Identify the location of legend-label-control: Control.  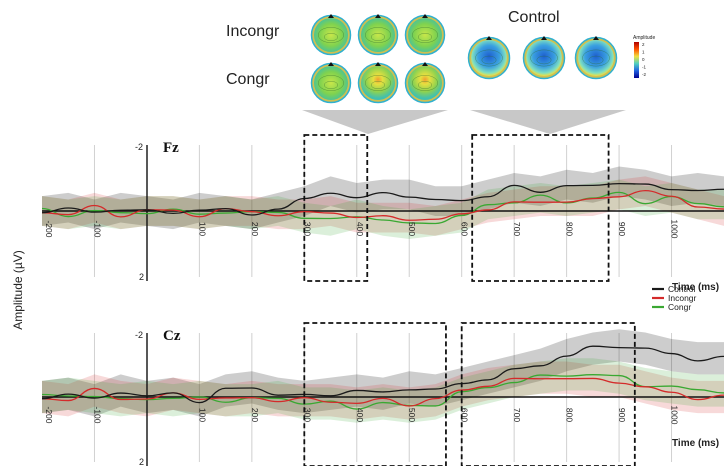
(682, 289).